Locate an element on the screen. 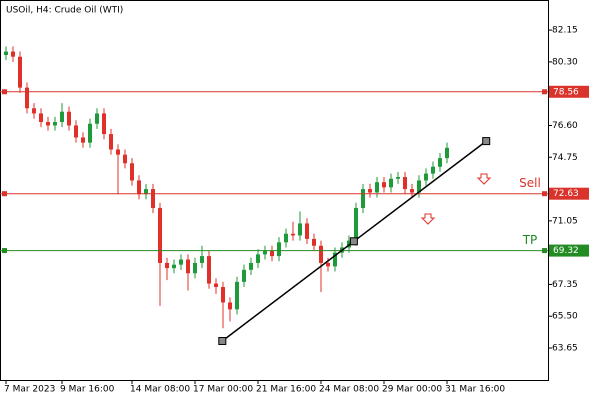 The width and height of the screenshot is (590, 404). y-tick-label: 74.75 is located at coordinates (565, 158).